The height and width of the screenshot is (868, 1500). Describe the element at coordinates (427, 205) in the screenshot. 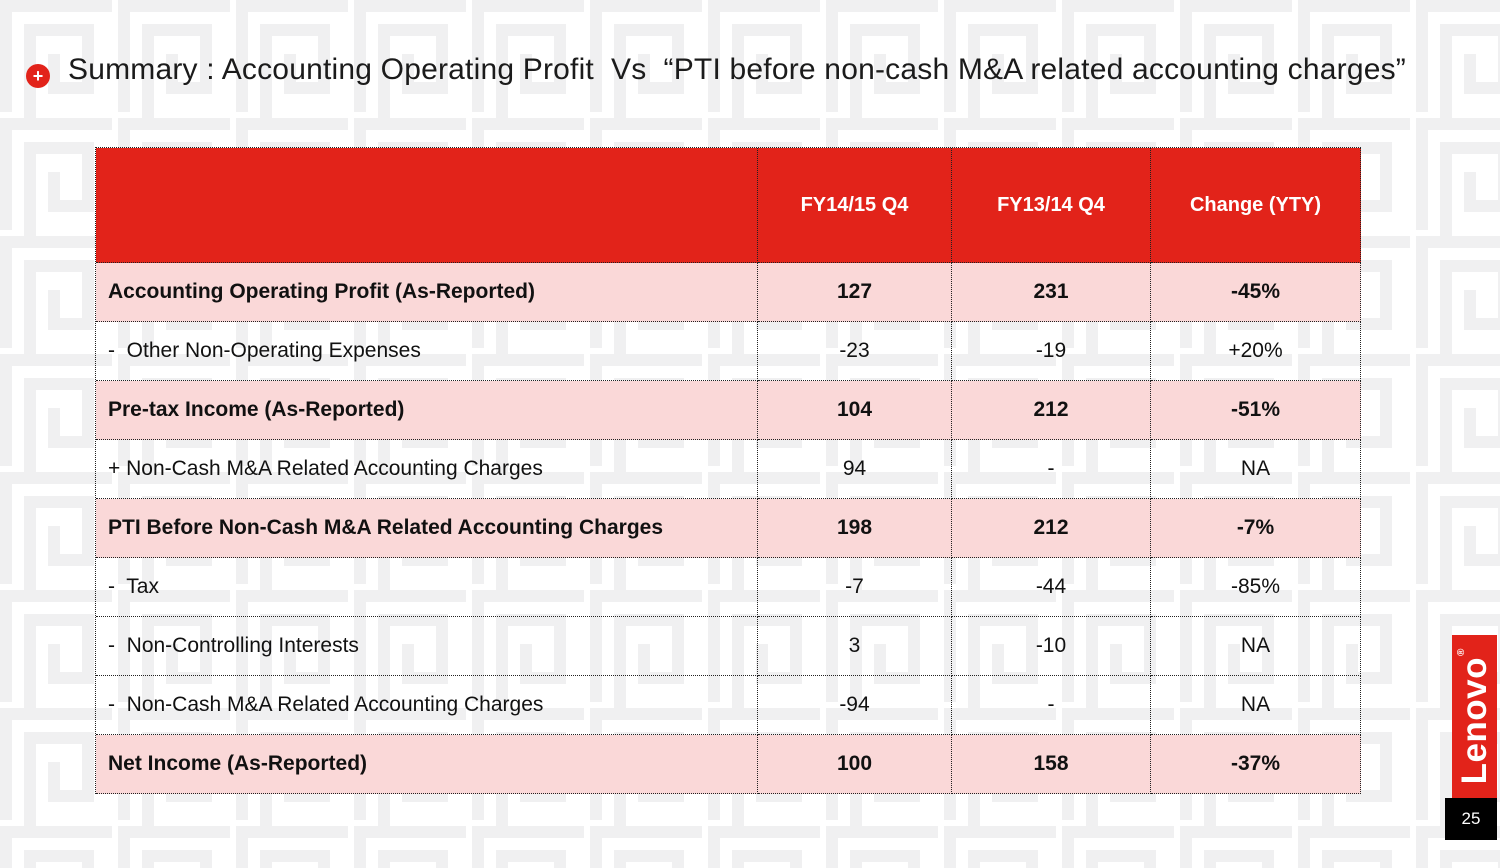

I see `column-header-blank` at that location.